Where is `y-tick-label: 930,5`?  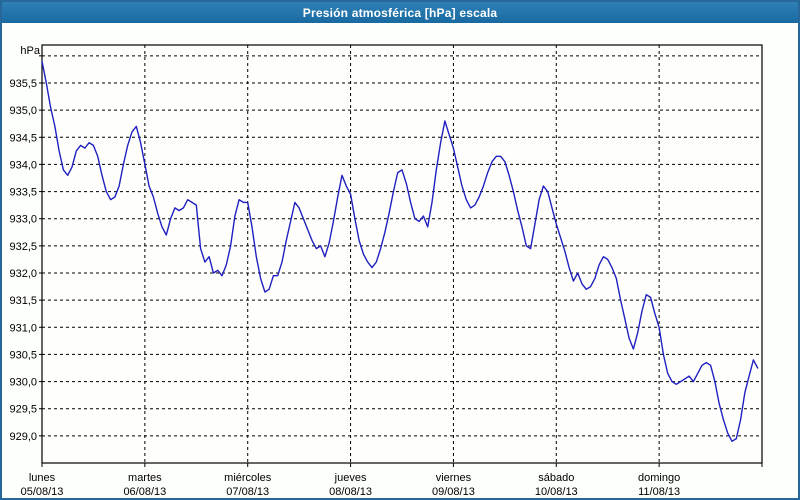
y-tick-label: 930,5 is located at coordinates (23, 355).